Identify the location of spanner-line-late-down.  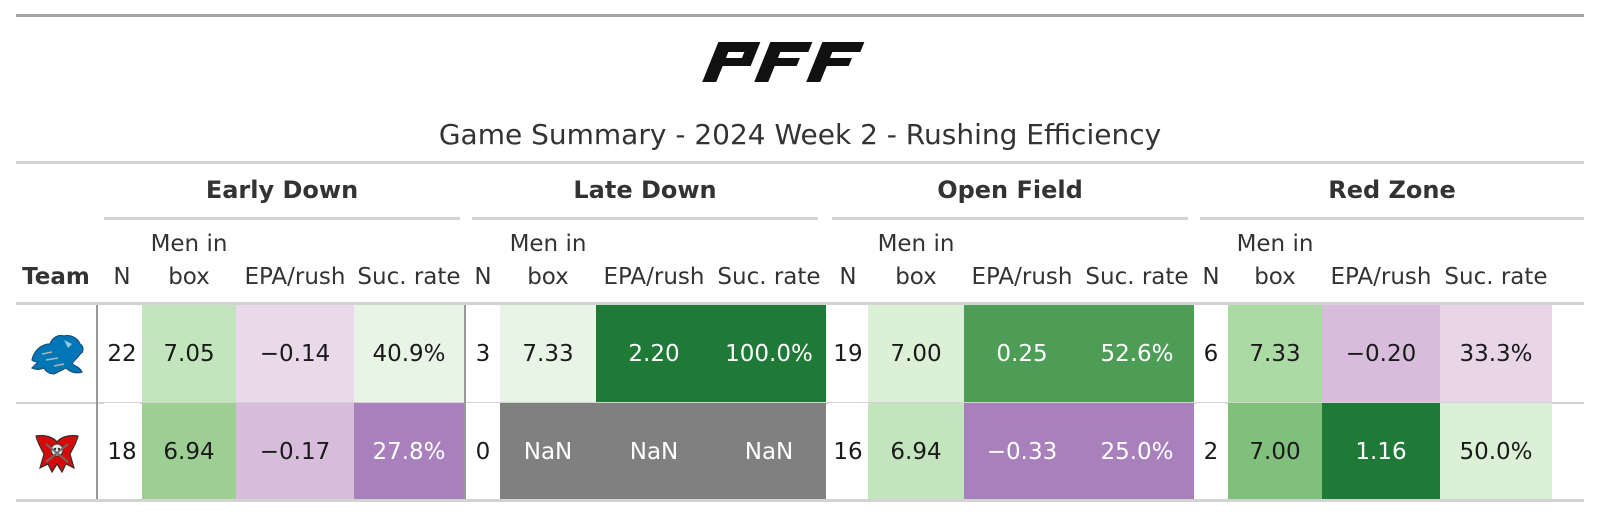
(645, 218).